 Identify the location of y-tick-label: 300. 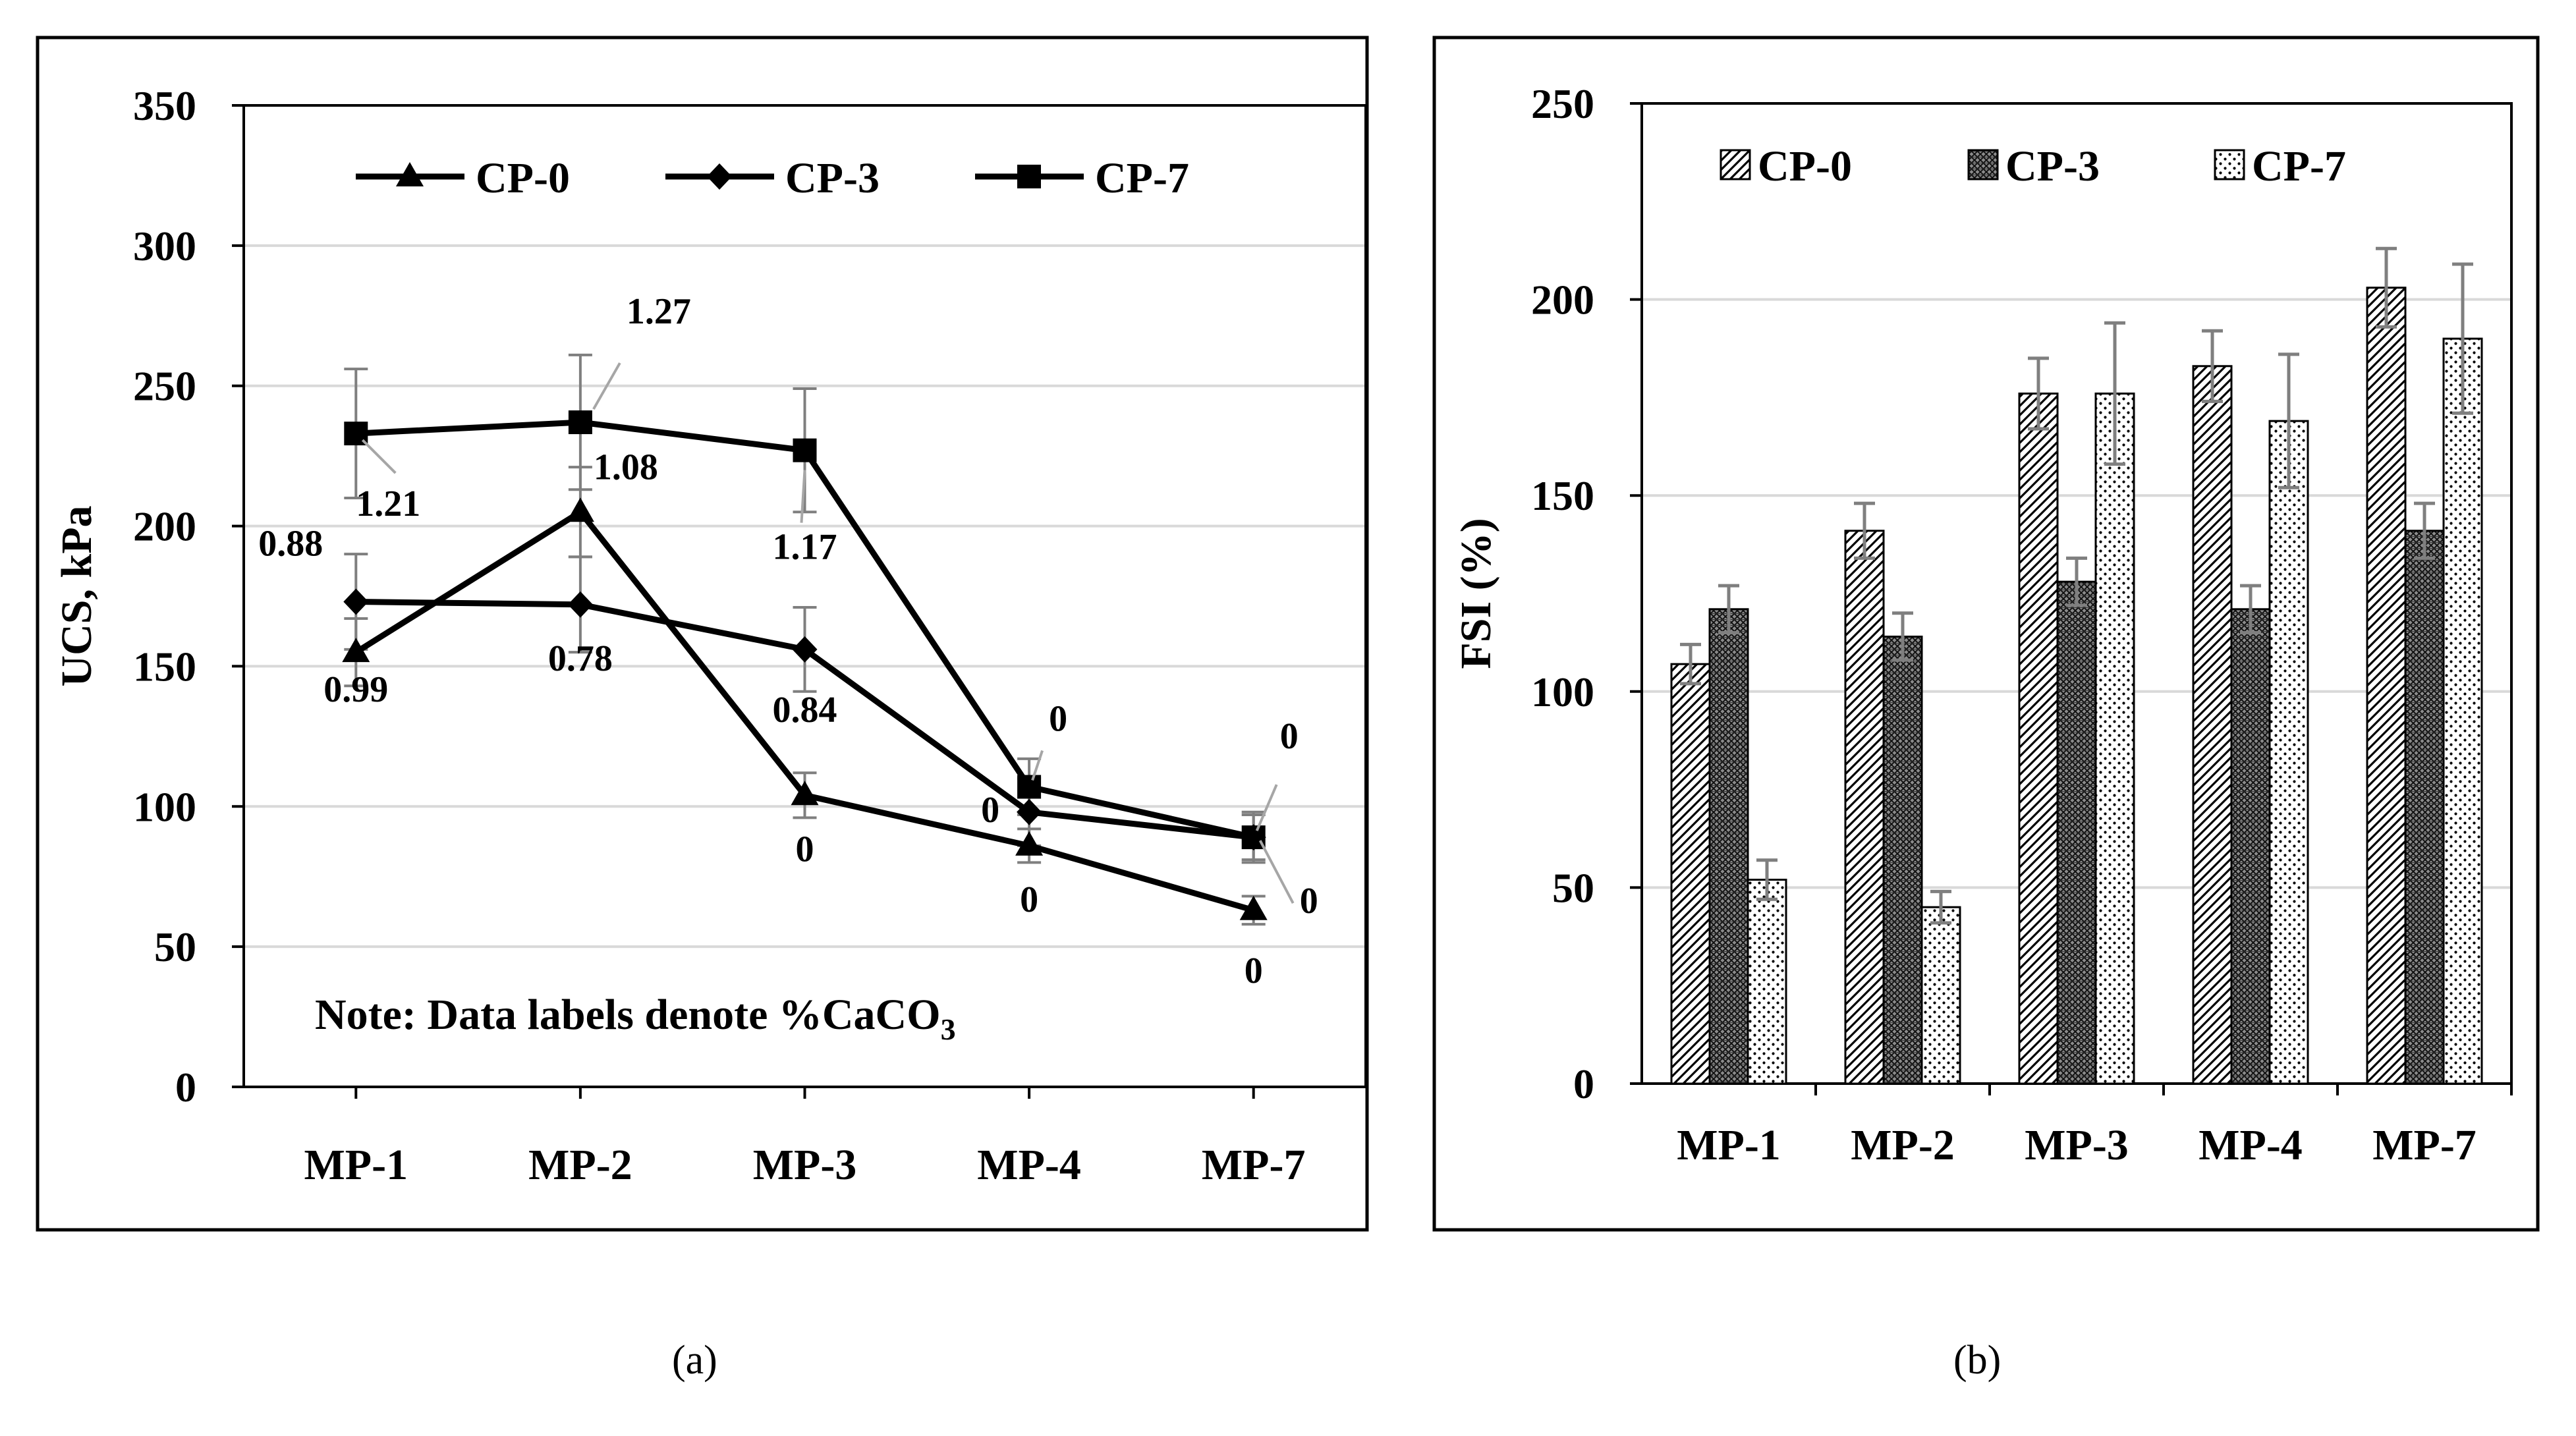
(164, 246).